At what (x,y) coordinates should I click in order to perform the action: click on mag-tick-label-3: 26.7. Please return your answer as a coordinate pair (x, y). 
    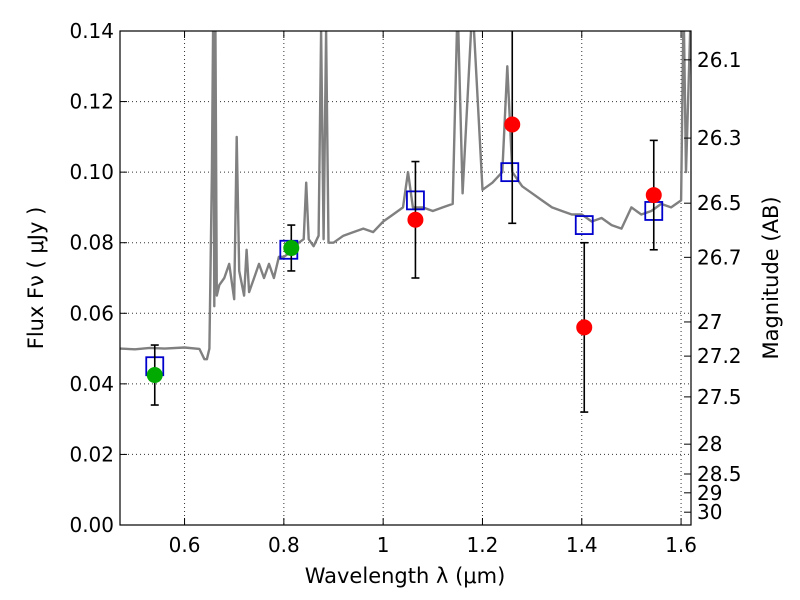
    Looking at the image, I should click on (719, 257).